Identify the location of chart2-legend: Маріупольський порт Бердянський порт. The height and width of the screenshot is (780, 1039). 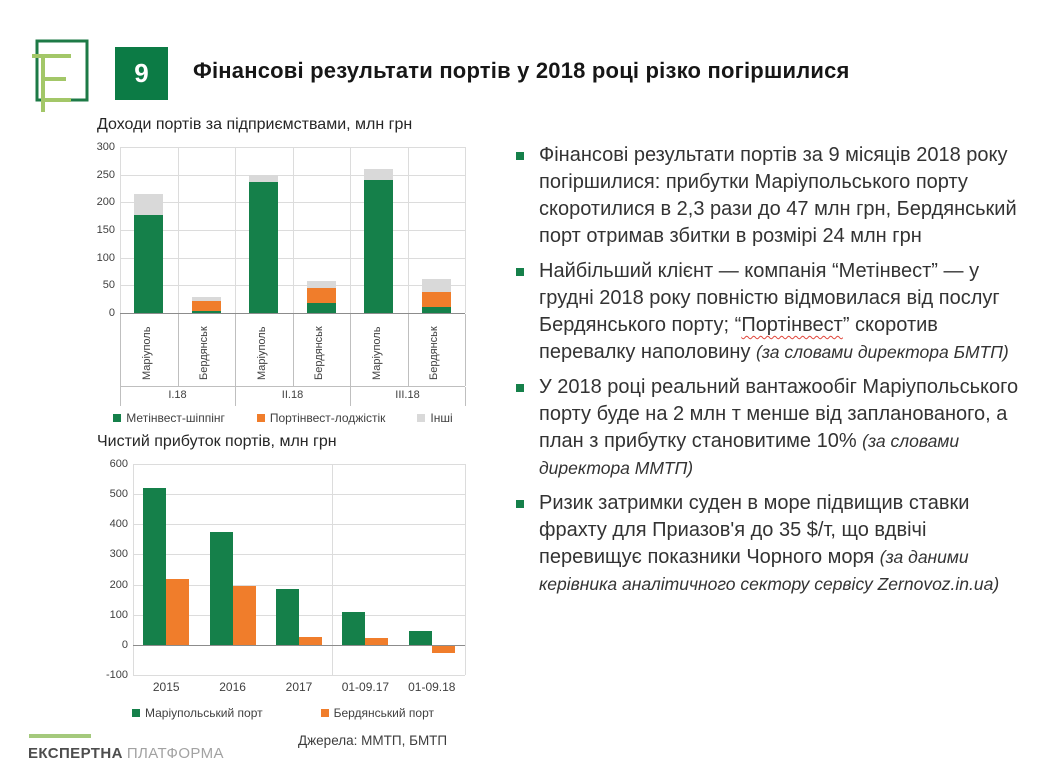
(283, 713).